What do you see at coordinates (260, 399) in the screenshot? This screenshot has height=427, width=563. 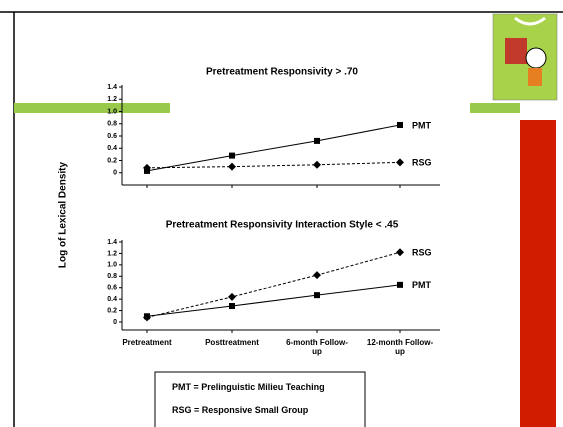 I see `legend-box` at bounding box center [260, 399].